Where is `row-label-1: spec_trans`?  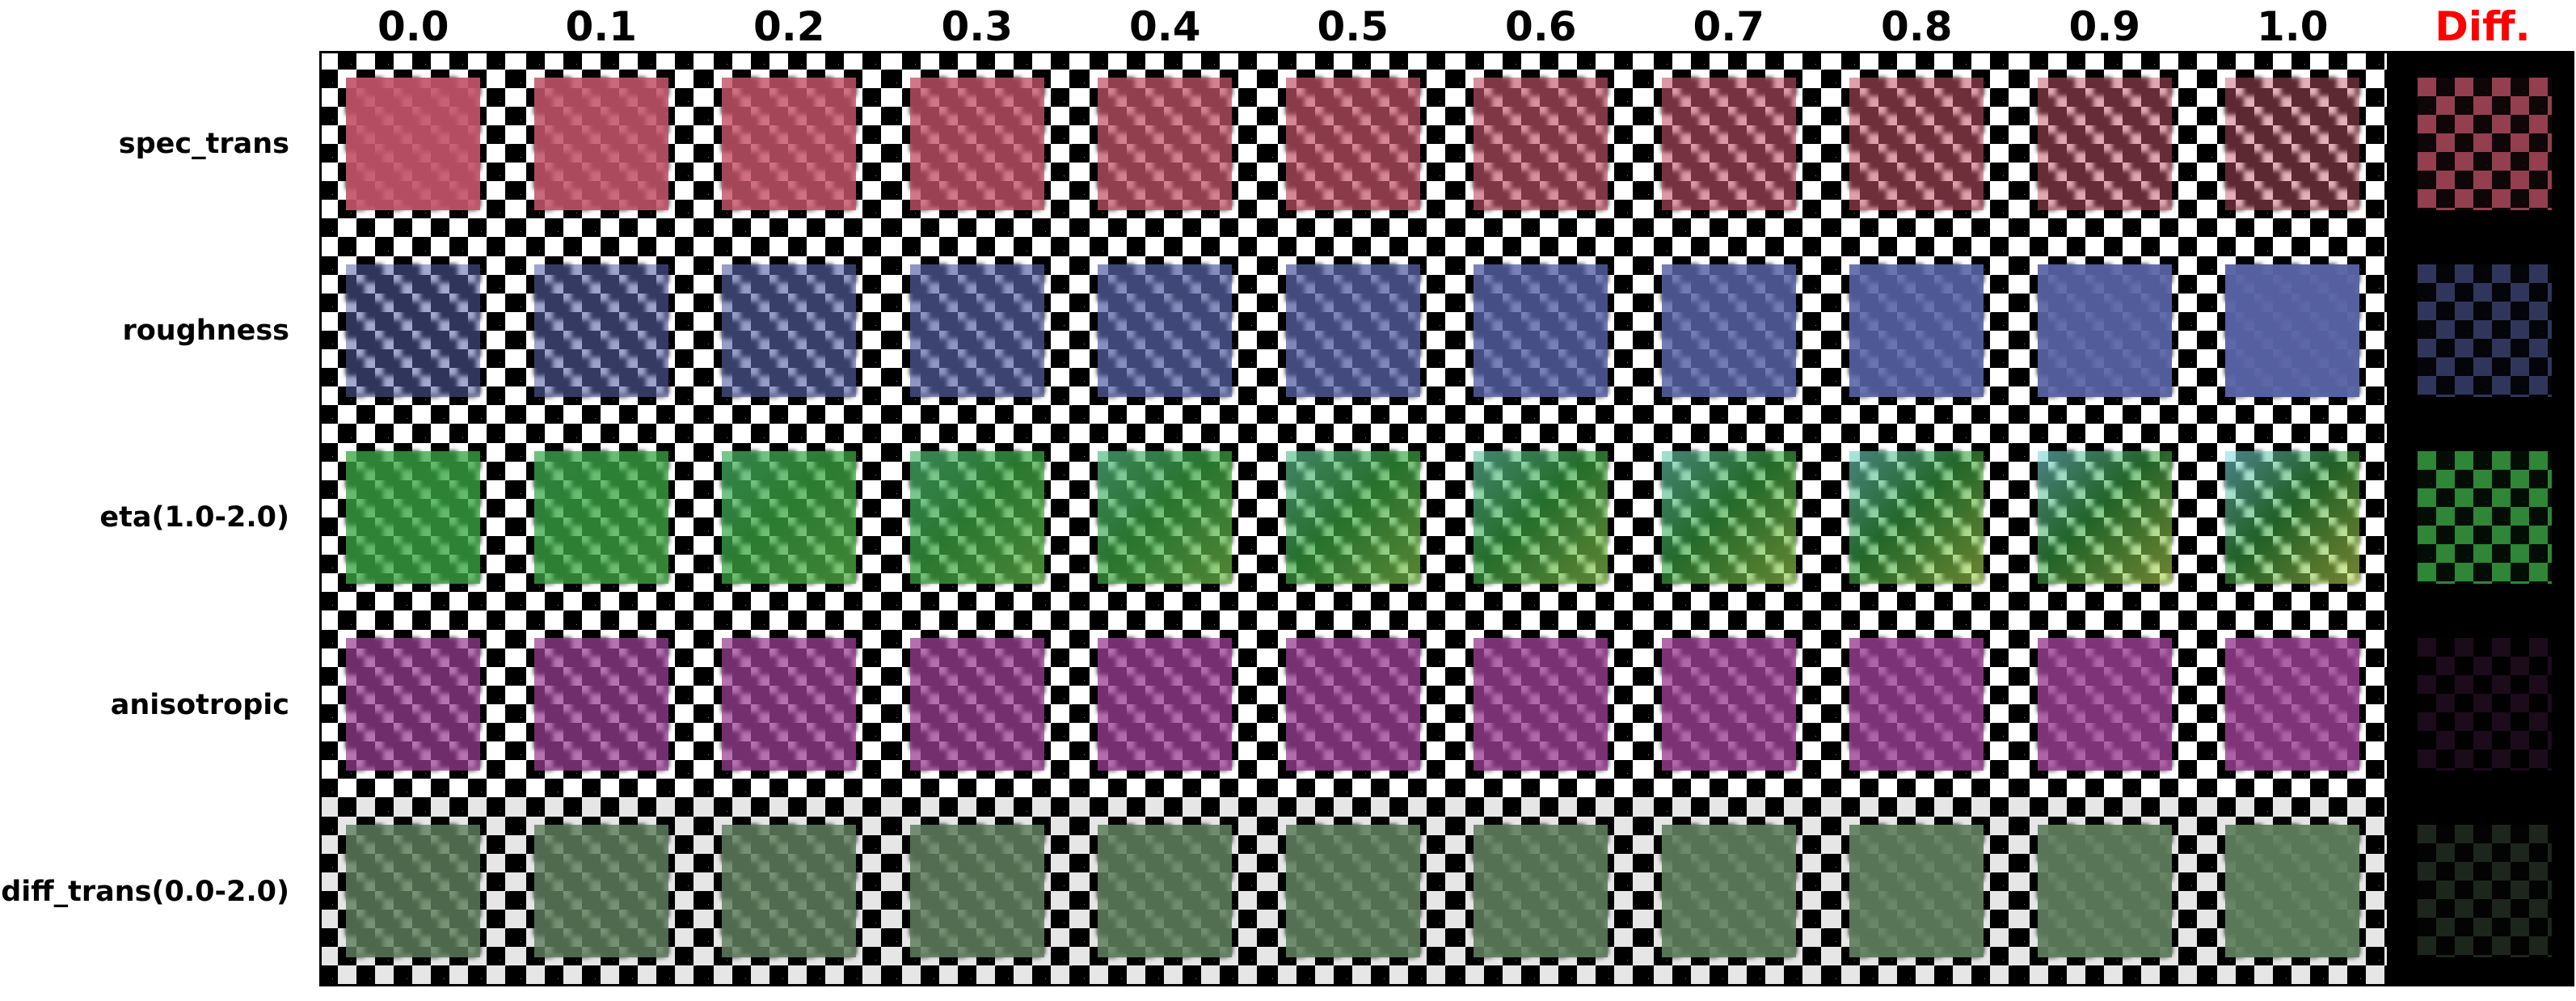 row-label-1: spec_trans is located at coordinates (204, 144).